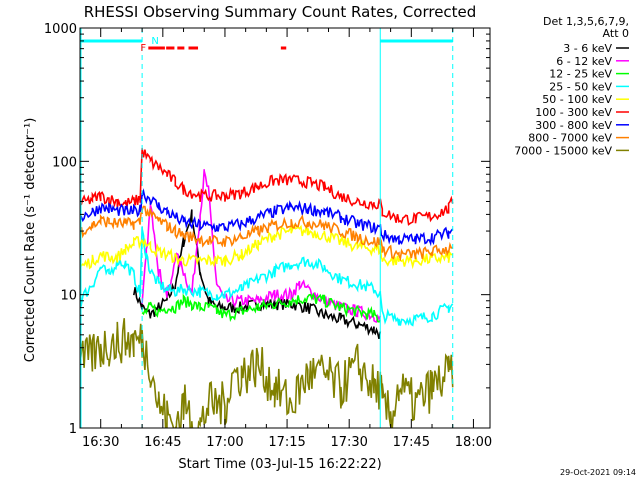 This screenshot has width=640, height=480. Describe the element at coordinates (224, 442) in the screenshot. I see `x-tick-label-3: 17:00` at that location.